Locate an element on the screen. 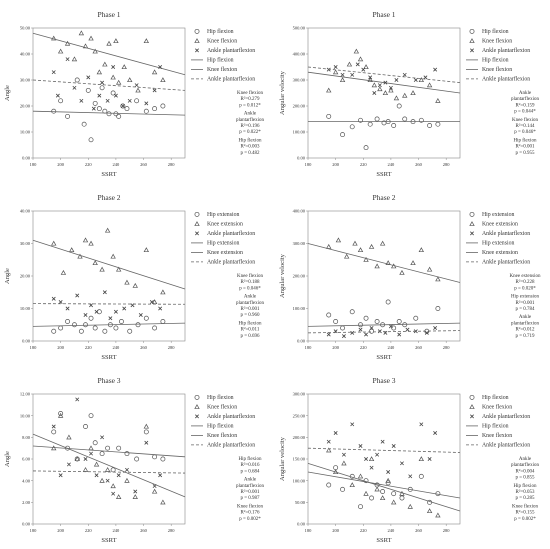  stats-text: R²=0.176 is located at coordinates (250, 513).